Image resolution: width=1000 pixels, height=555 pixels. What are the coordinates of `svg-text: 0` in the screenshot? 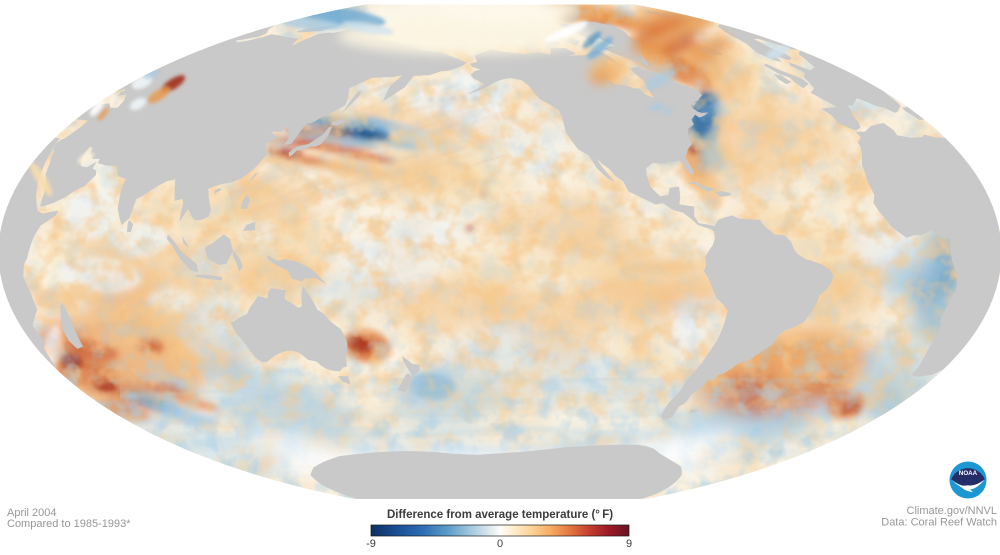 It's located at (500, 544).